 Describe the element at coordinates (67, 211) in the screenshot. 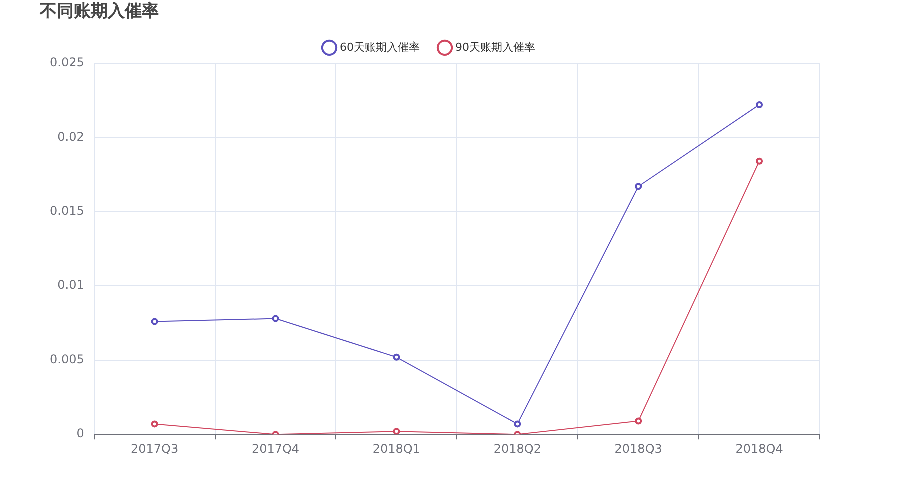

I see `y-tick-label: 0.015` at that location.